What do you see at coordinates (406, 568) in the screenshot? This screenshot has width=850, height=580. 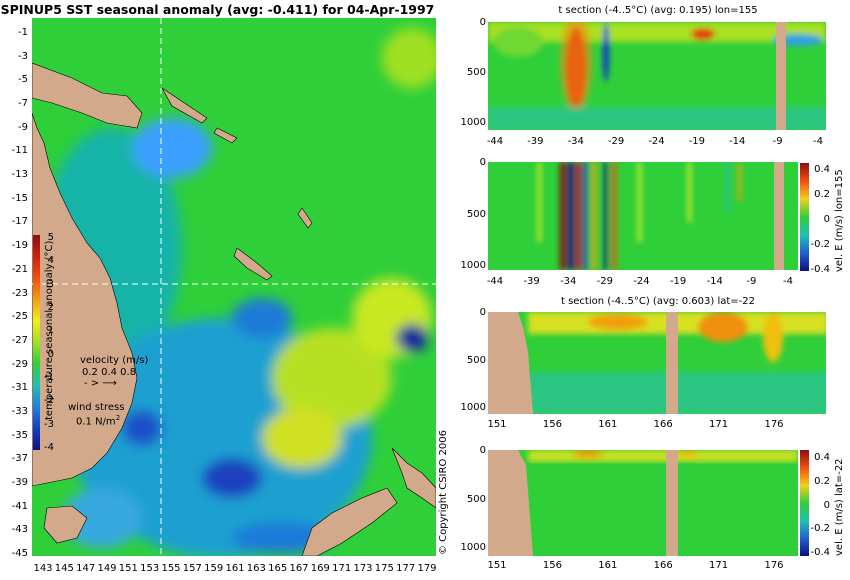 I see `lon-tick: 177` at bounding box center [406, 568].